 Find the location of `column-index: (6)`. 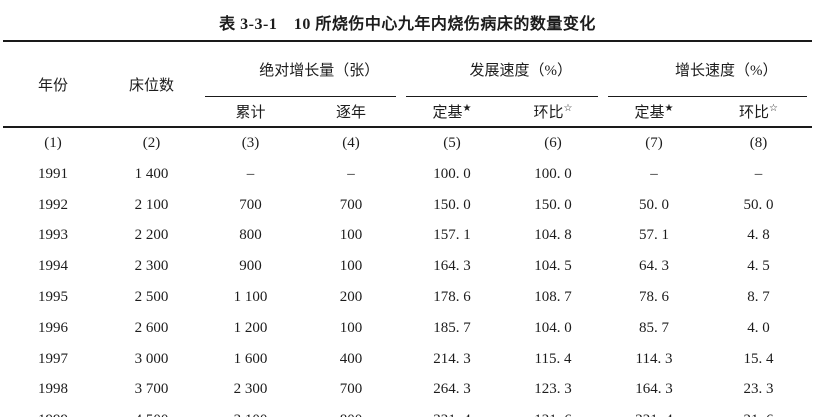

column-index: (6) is located at coordinates (553, 143).